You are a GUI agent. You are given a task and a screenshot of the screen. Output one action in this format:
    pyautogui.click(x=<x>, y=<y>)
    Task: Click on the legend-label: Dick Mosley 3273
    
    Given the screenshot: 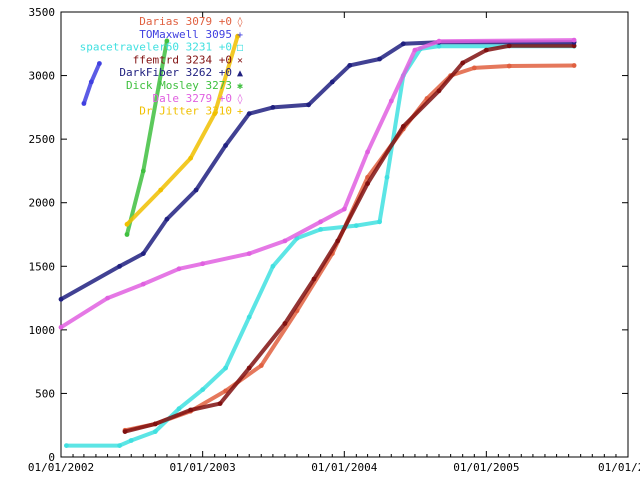 What is the action you would take?
    pyautogui.click(x=179, y=85)
    